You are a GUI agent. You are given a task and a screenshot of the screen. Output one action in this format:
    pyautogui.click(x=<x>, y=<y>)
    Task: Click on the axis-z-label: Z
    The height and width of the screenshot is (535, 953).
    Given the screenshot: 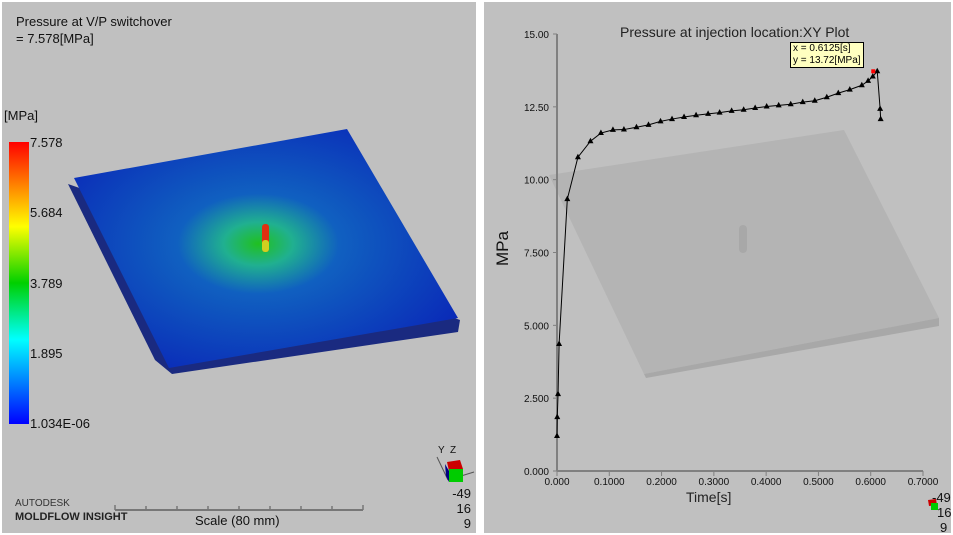 What is the action you would take?
    pyautogui.click(x=453, y=450)
    